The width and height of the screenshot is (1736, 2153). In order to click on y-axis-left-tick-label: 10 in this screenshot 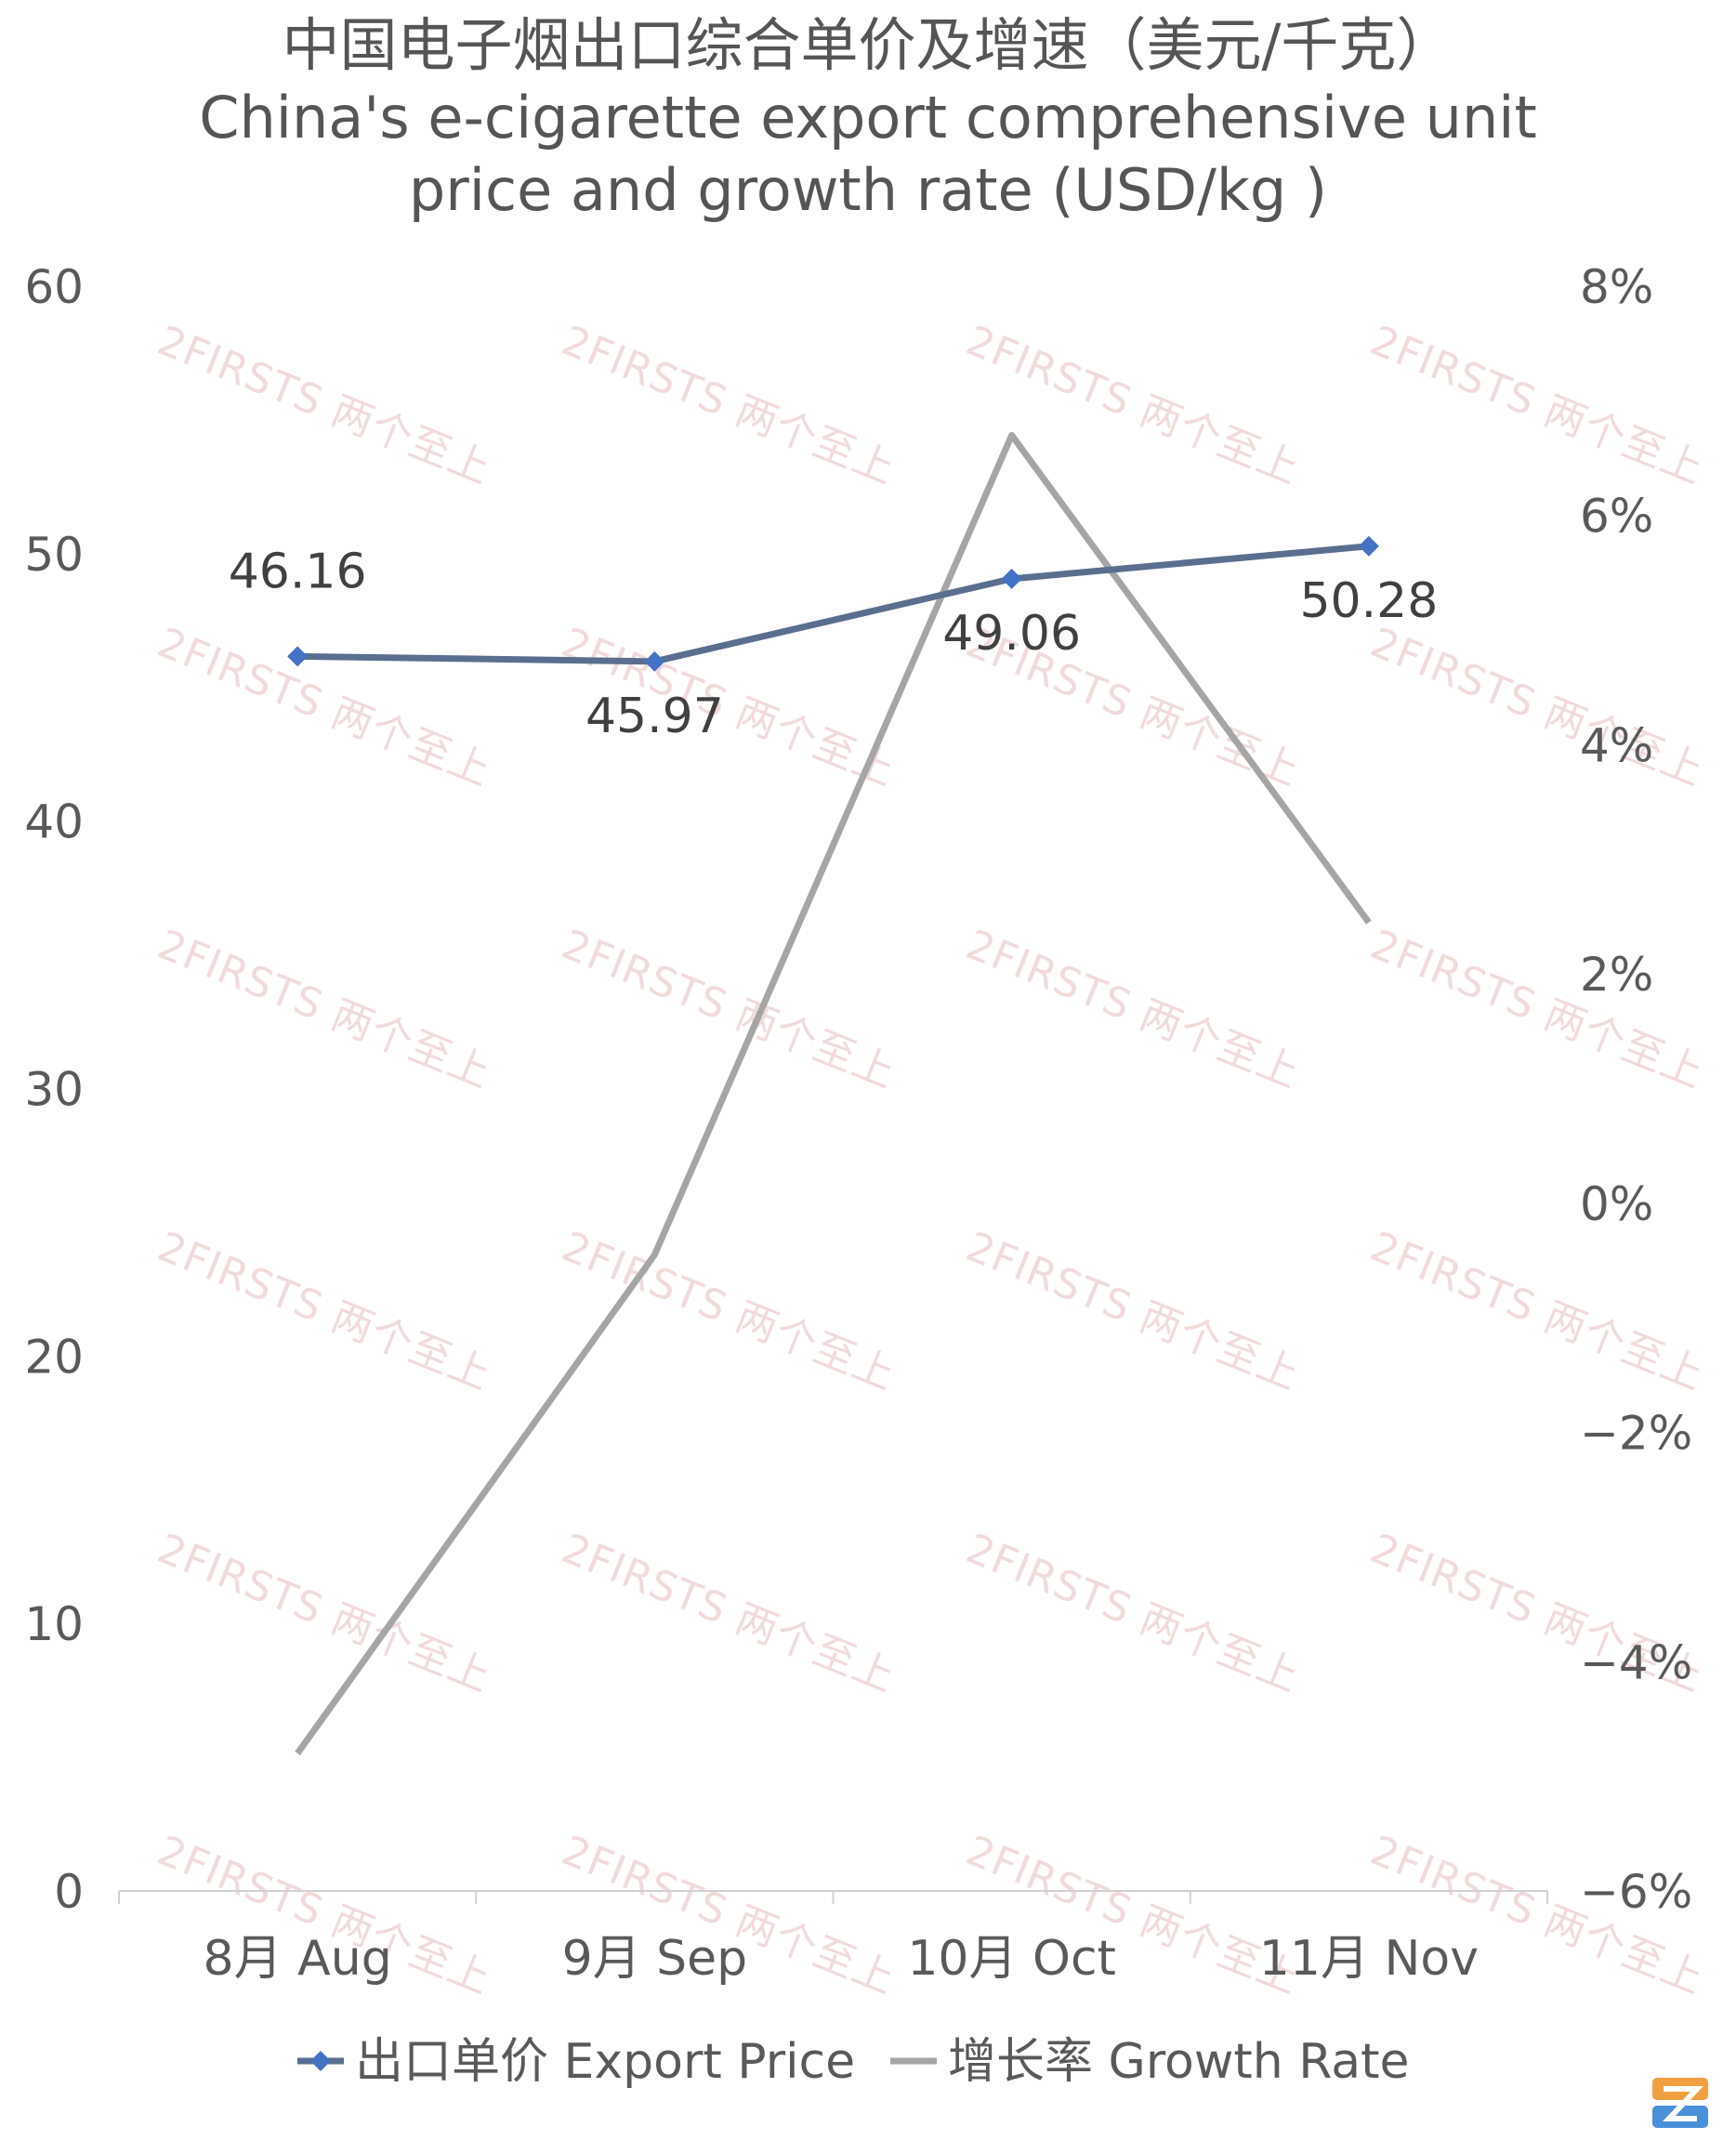, I will do `click(54, 1624)`.